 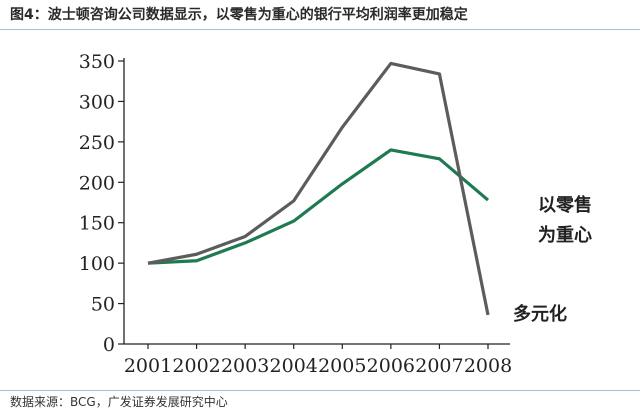 What do you see at coordinates (97, 62) in the screenshot?
I see `y-tick-label: 350` at bounding box center [97, 62].